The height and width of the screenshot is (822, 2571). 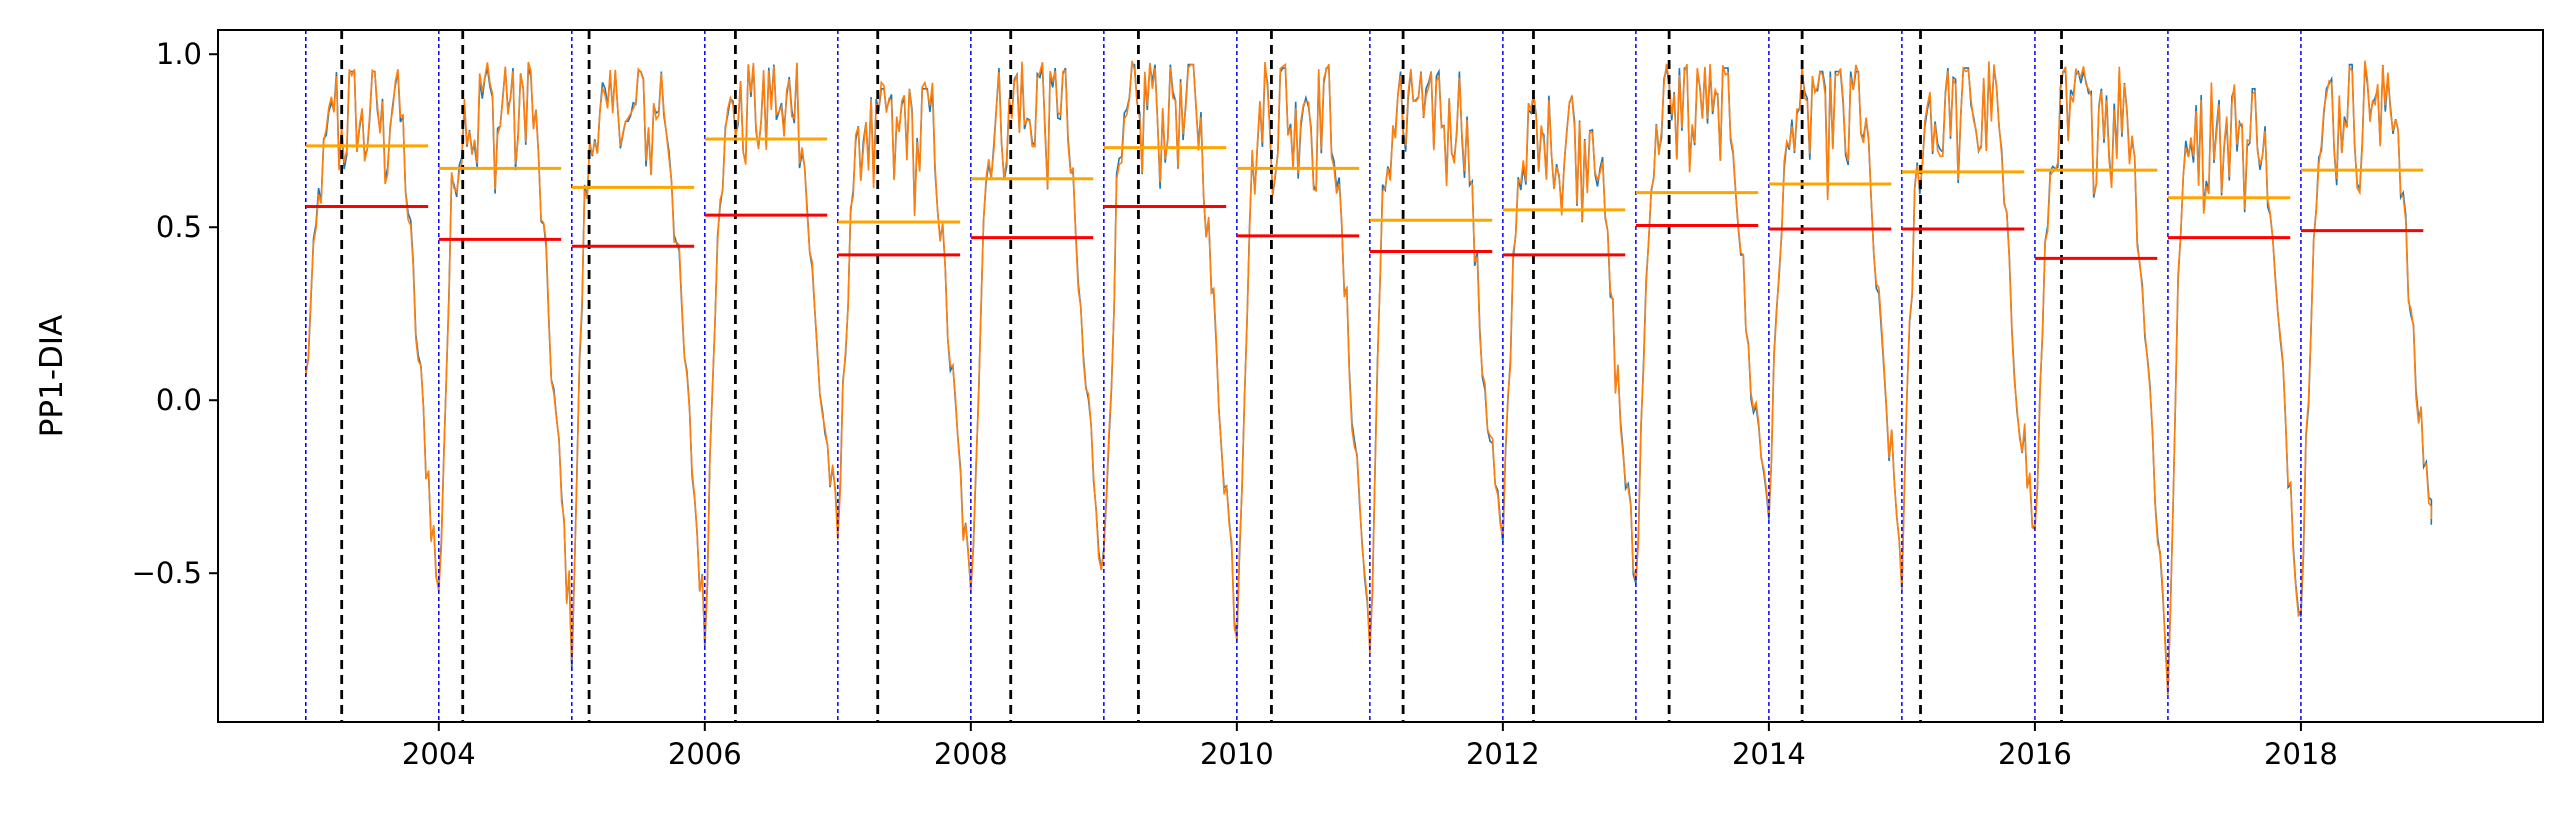 I want to click on x-tick-label: 2008, so click(x=971, y=754).